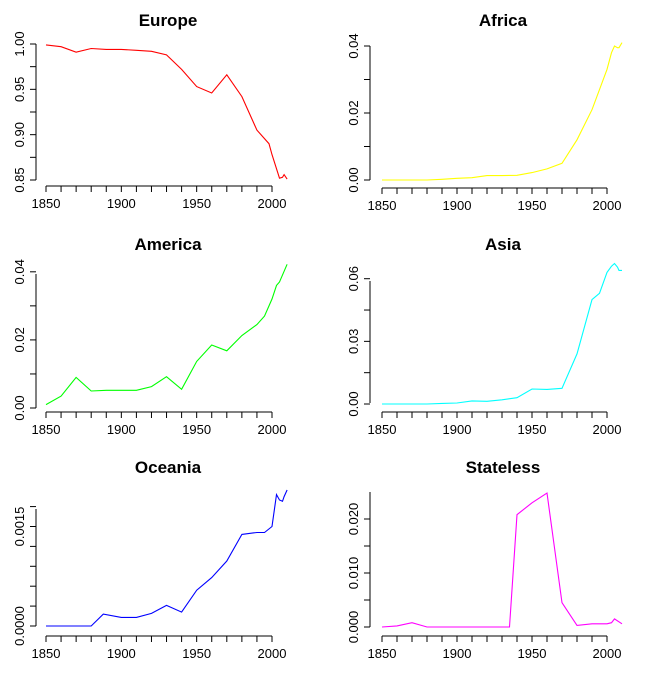  Describe the element at coordinates (168, 20) in the screenshot. I see `panel-title: Europe` at that location.